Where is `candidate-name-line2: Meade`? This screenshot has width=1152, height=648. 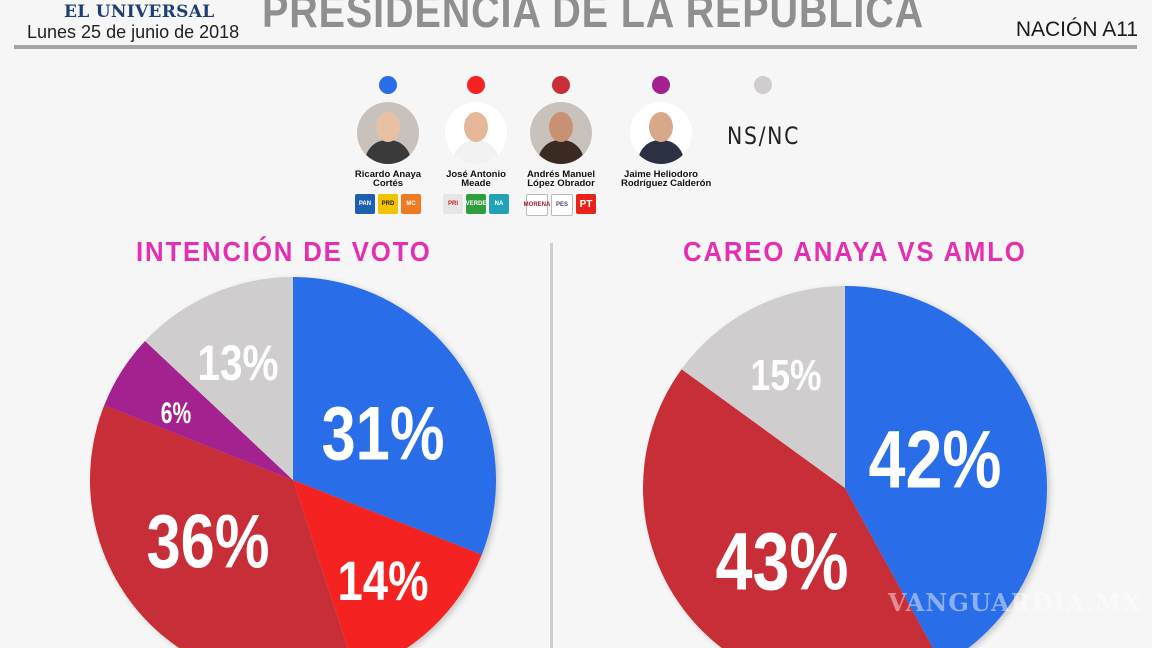
candidate-name-line2: Meade is located at coordinates (476, 183).